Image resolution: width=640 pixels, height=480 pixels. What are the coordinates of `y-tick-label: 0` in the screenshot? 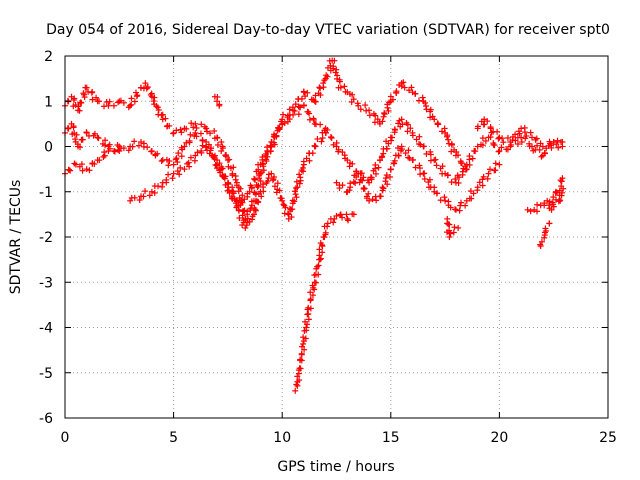 It's located at (48, 148).